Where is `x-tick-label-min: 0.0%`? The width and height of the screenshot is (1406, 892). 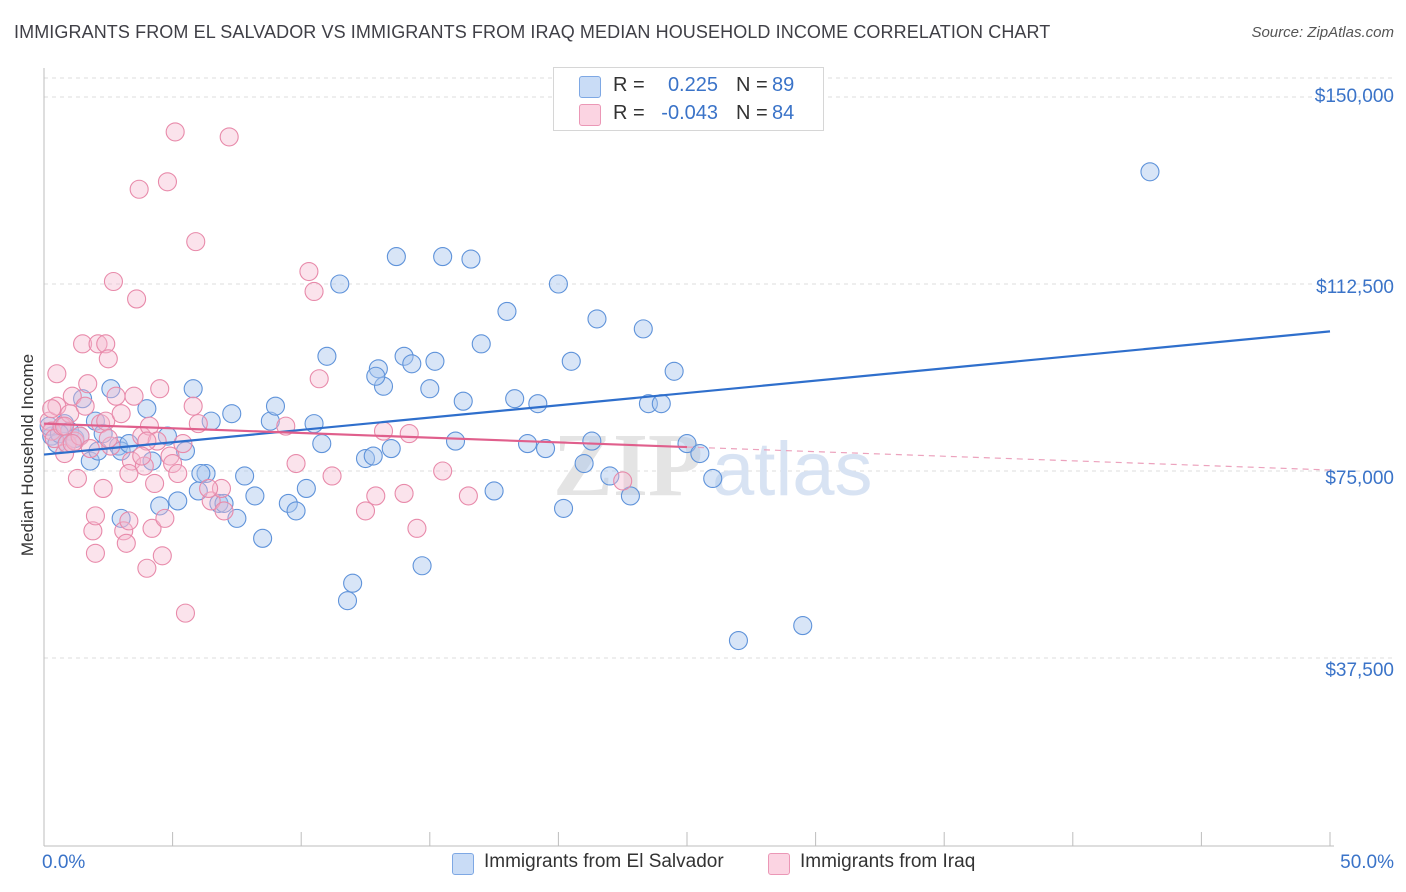 x-tick-label-min: 0.0% is located at coordinates (64, 862).